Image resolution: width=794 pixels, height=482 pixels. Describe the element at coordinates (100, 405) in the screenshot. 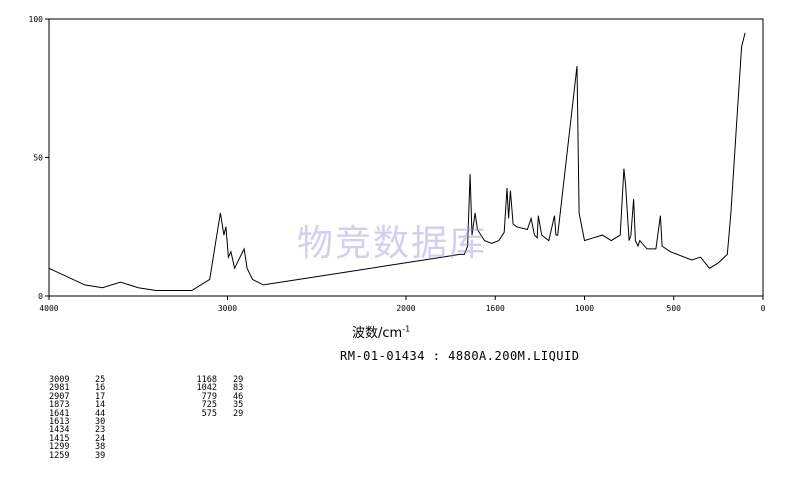

I see `peak-intensity: 14` at that location.